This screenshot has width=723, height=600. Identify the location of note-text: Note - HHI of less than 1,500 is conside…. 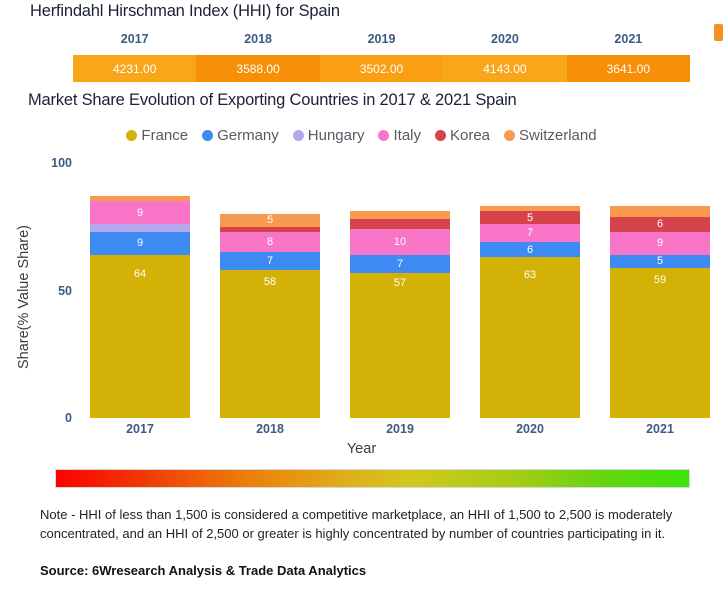
(356, 524).